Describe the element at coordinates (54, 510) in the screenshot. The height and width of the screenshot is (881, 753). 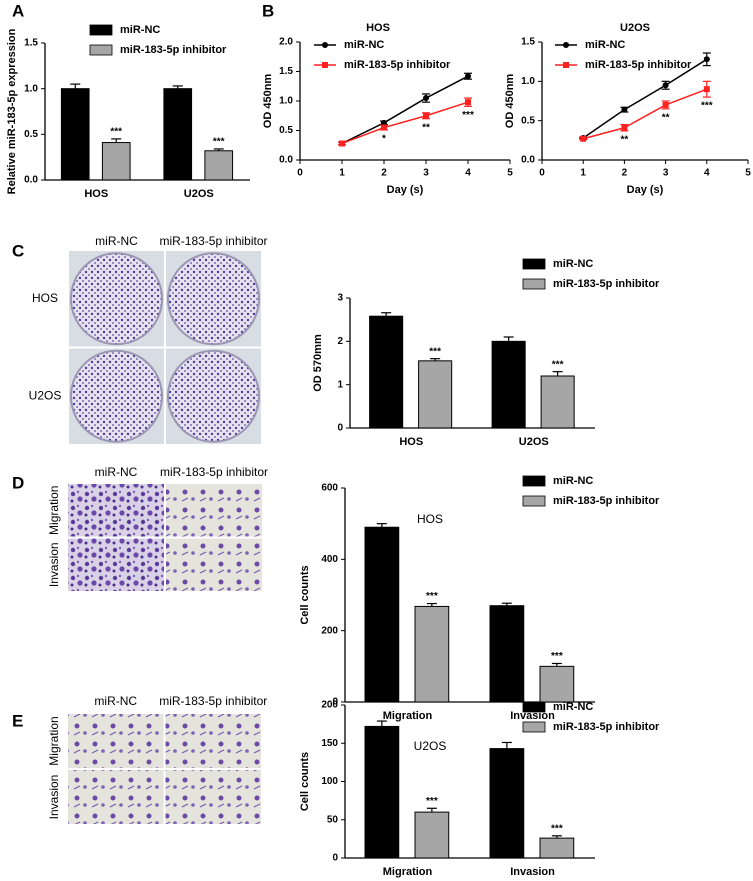
I see `row-label: Migration` at that location.